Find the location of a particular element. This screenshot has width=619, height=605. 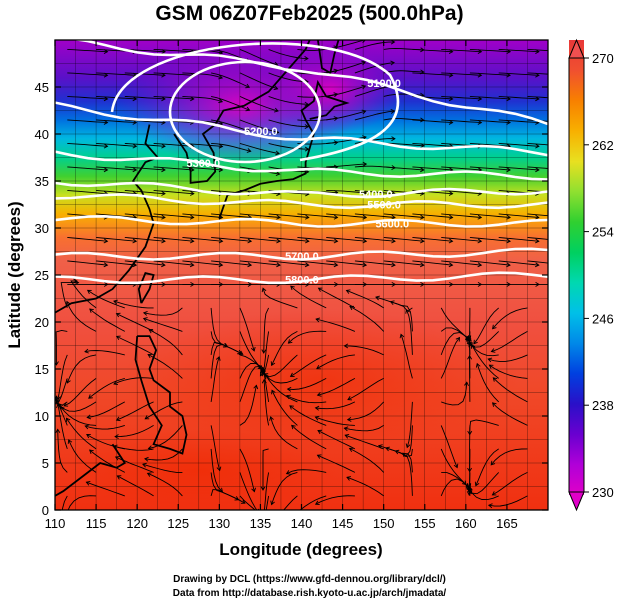

colorbar-ticks: 230 238 246 254 262 270 is located at coordinates (599, 275).